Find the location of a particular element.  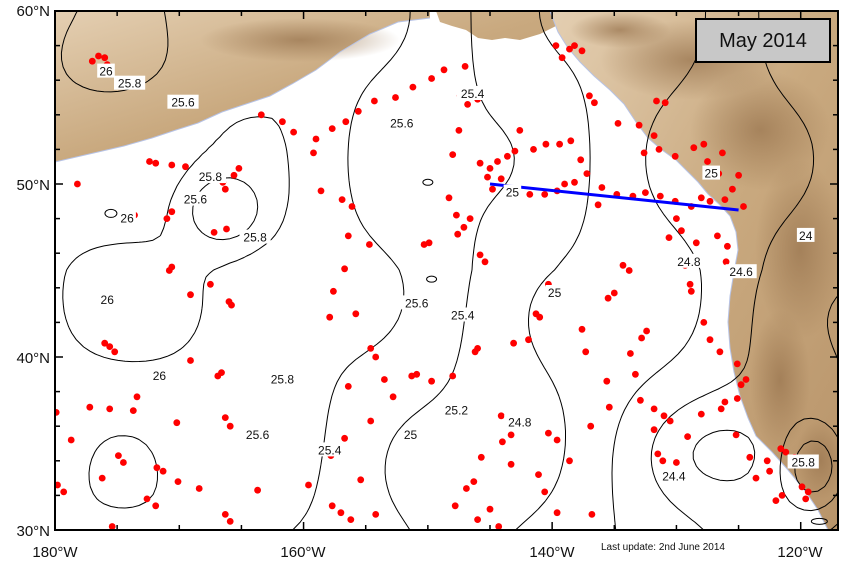

map-title: May 2014 is located at coordinates (763, 41).